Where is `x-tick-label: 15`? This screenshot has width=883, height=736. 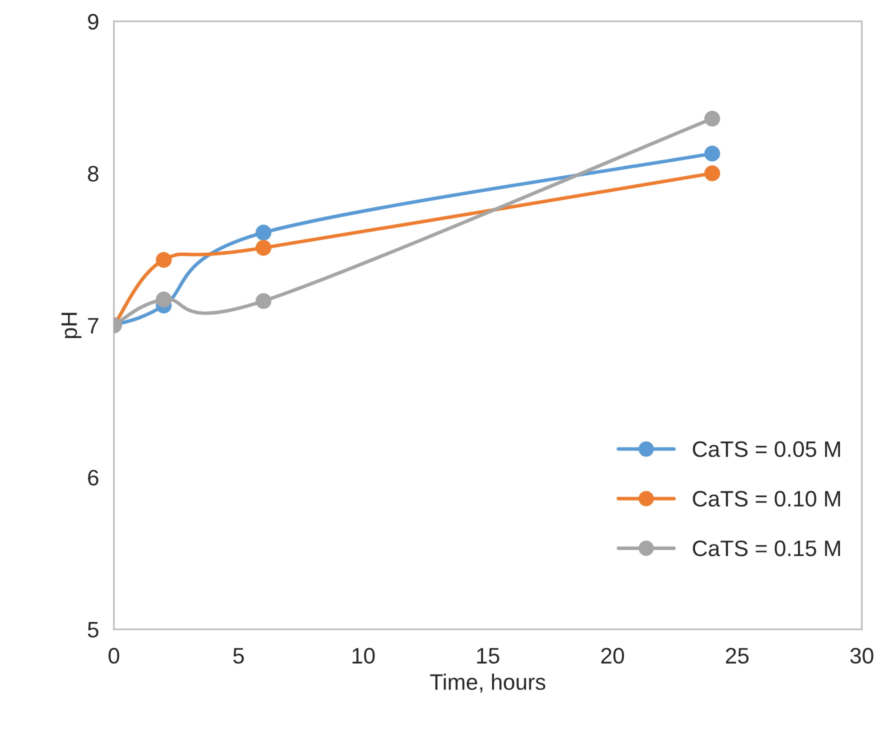 x-tick-label: 15 is located at coordinates (488, 656).